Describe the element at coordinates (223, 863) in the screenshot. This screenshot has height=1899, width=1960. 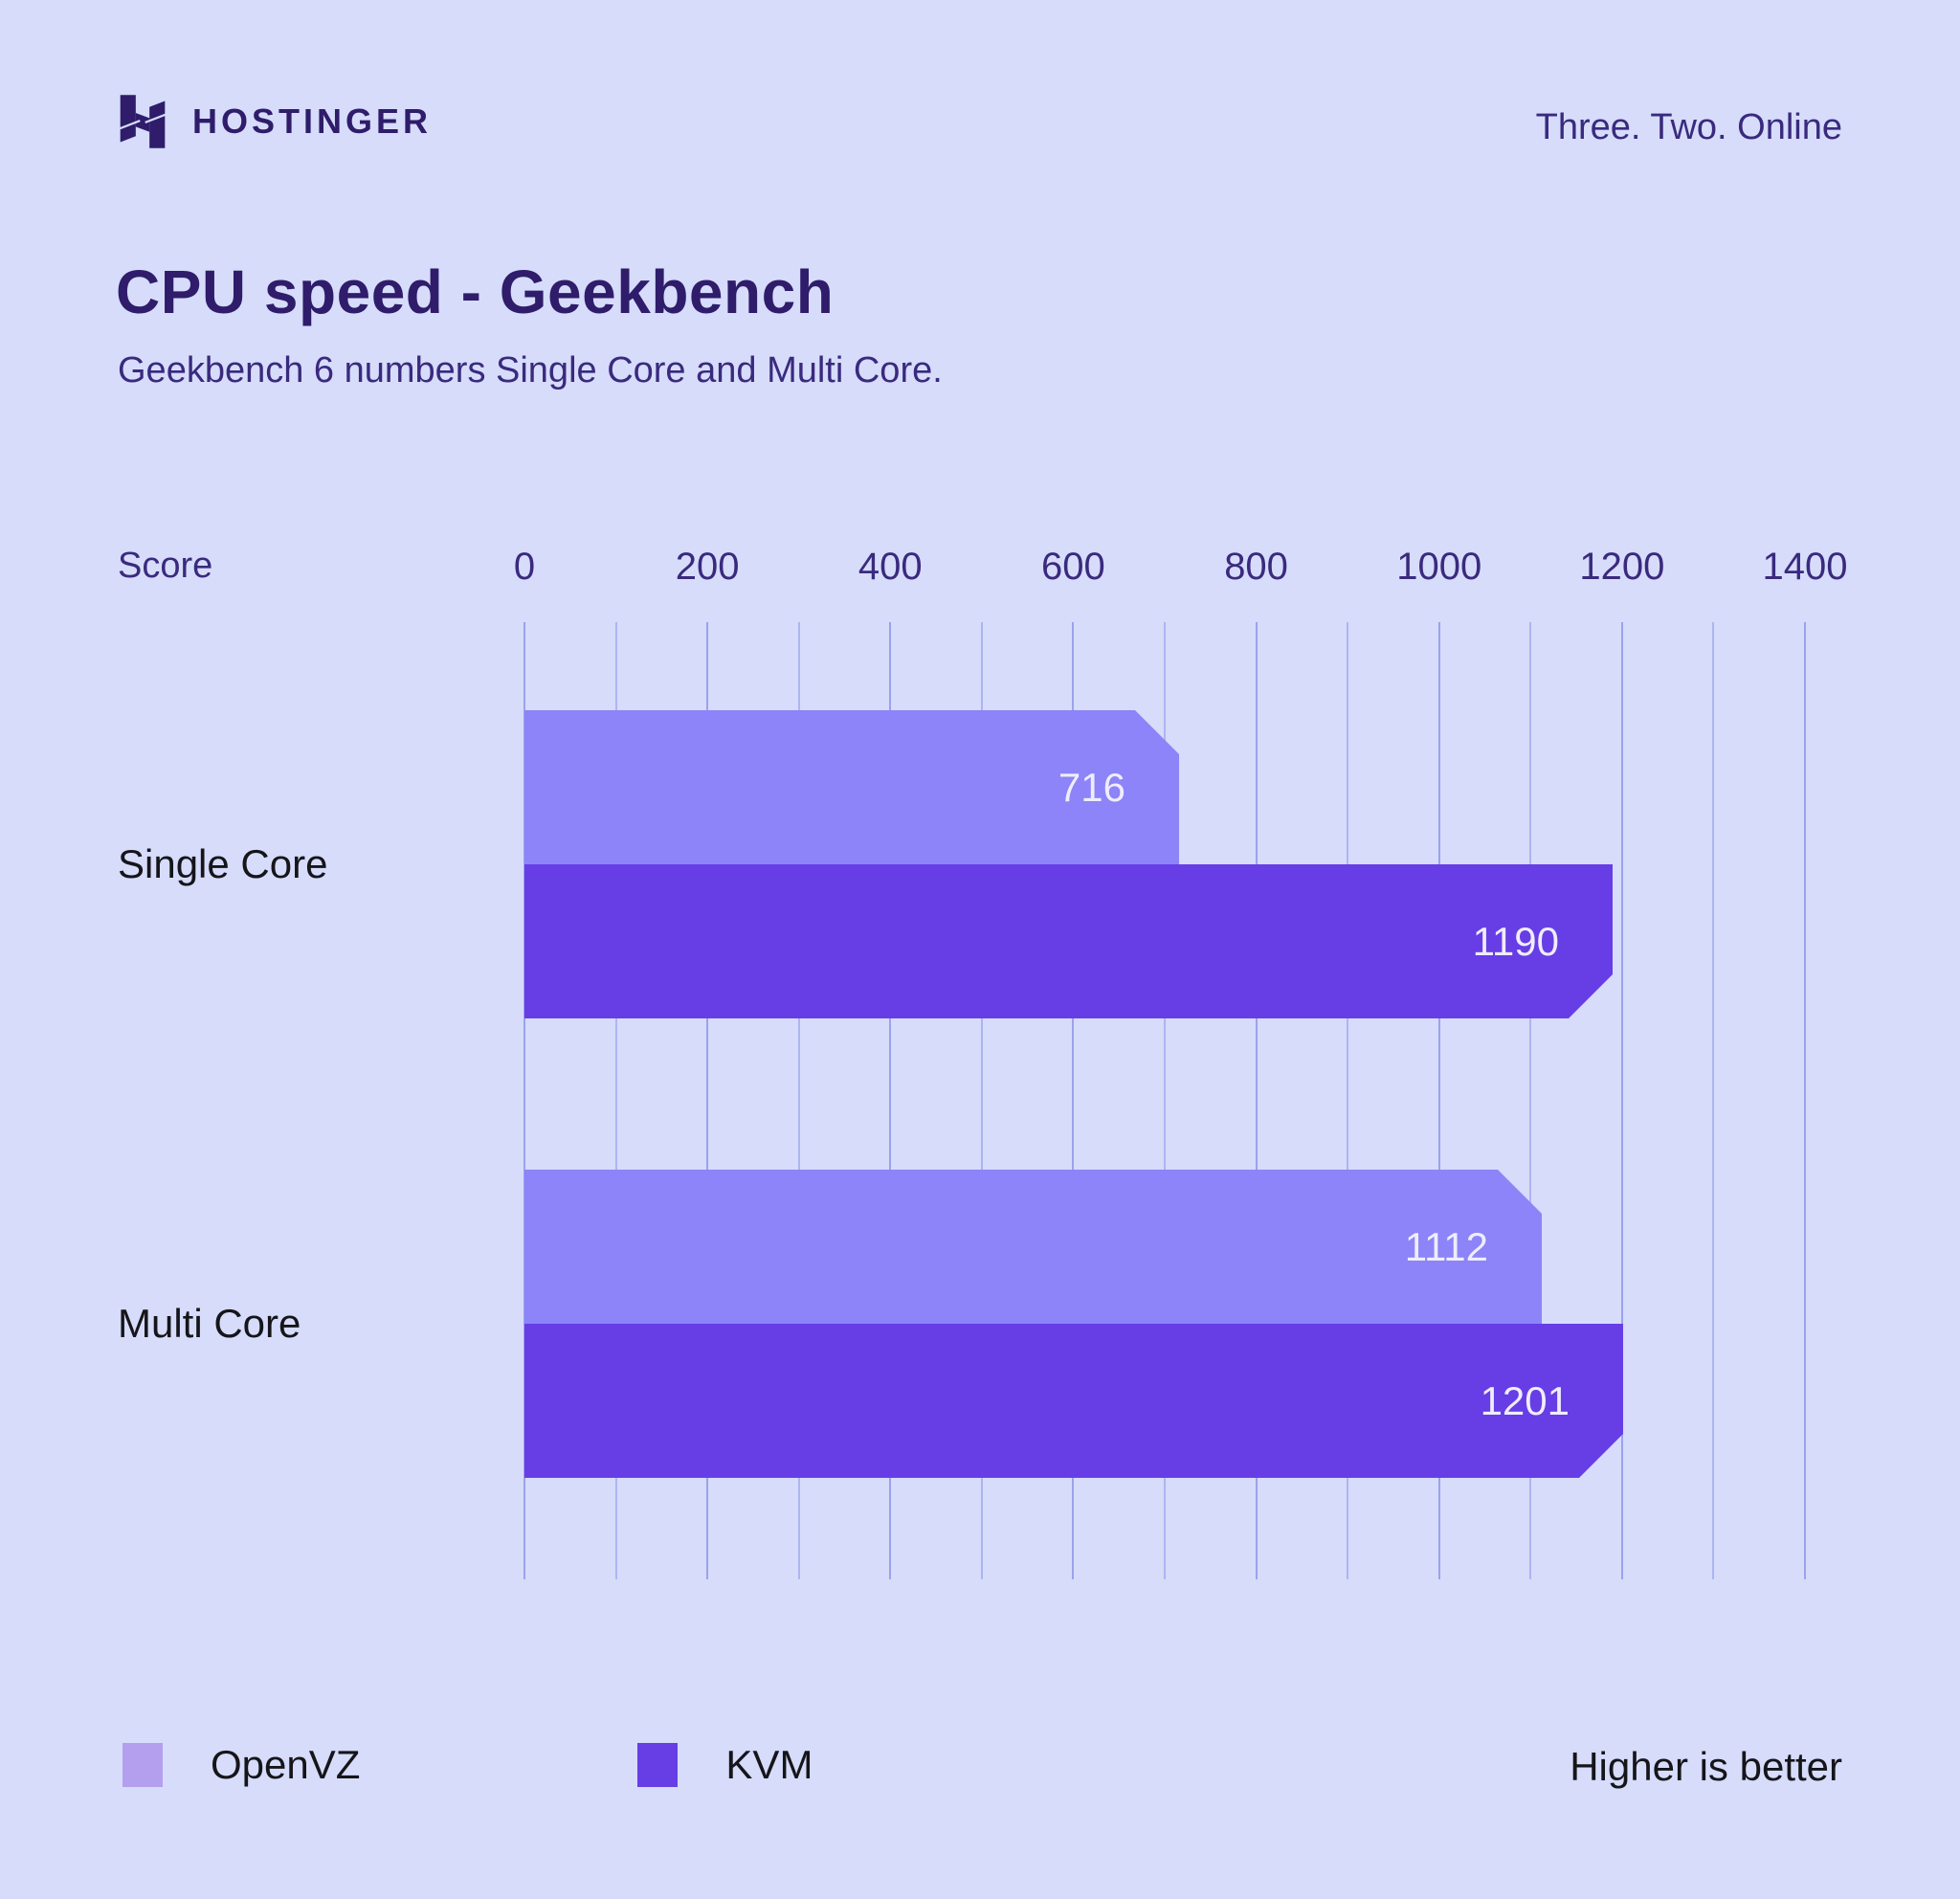
I see `category-label-single-core: Single Core` at that location.